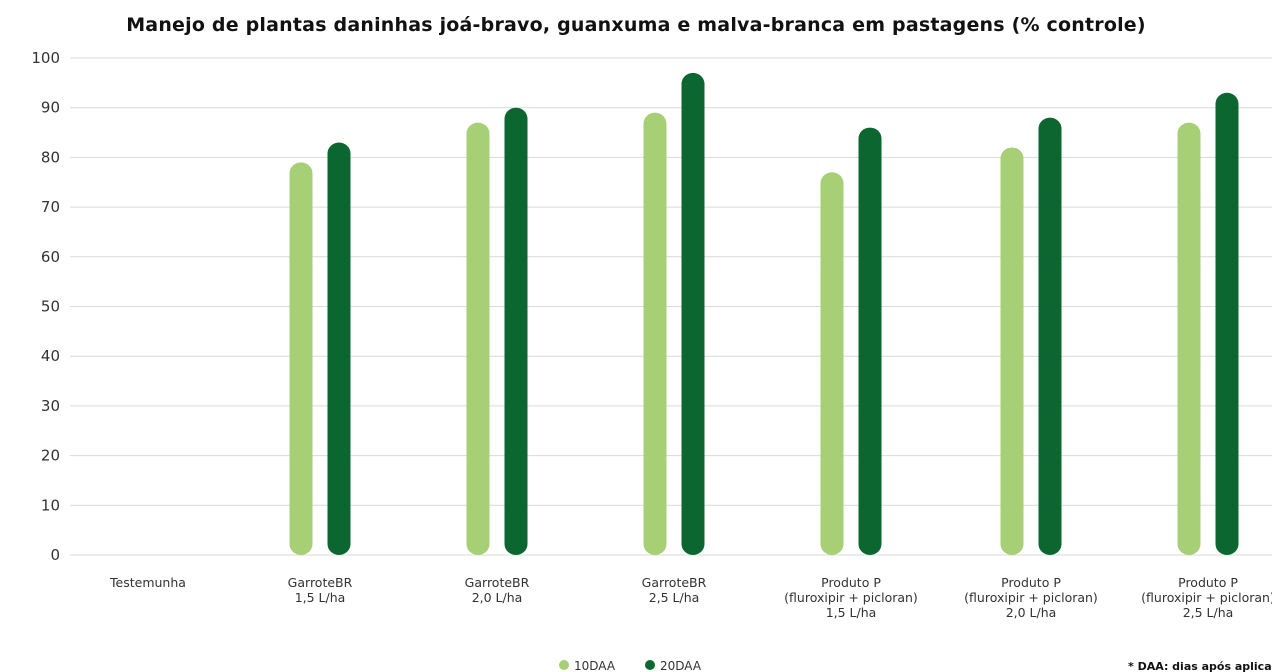 The image size is (1272, 672). What do you see at coordinates (595, 665) in the screenshot?
I see `legend-label-10daa: 10DAA` at bounding box center [595, 665].